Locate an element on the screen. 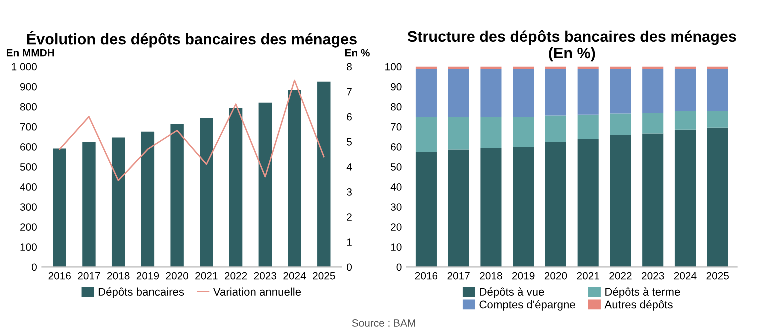 The width and height of the screenshot is (768, 334). y2-tick-label: 8 is located at coordinates (349, 67).